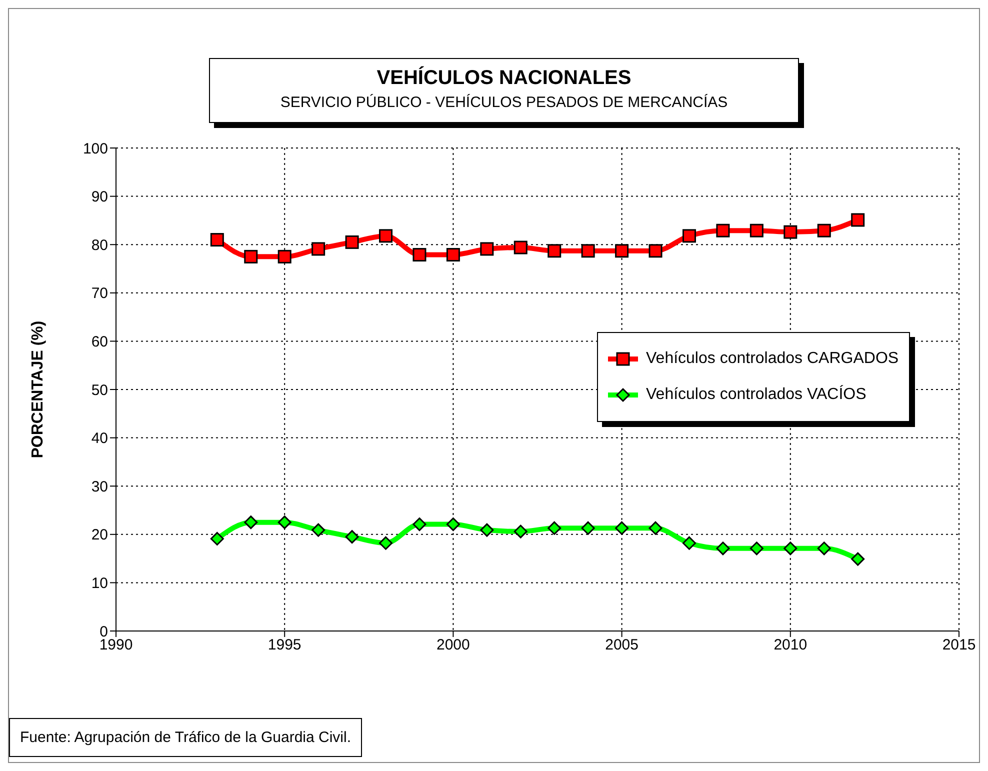 Image resolution: width=988 pixels, height=771 pixels. Describe the element at coordinates (791, 645) in the screenshot. I see `x-tick-label: 2010` at that location.